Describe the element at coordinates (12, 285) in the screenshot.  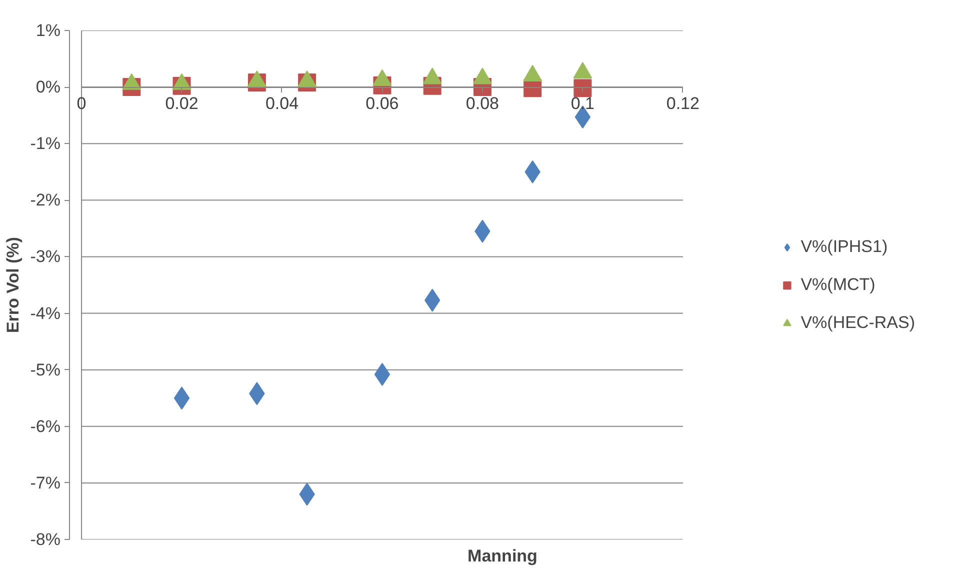
I see `y-axis-title: Erro Vol (%)` at that location.